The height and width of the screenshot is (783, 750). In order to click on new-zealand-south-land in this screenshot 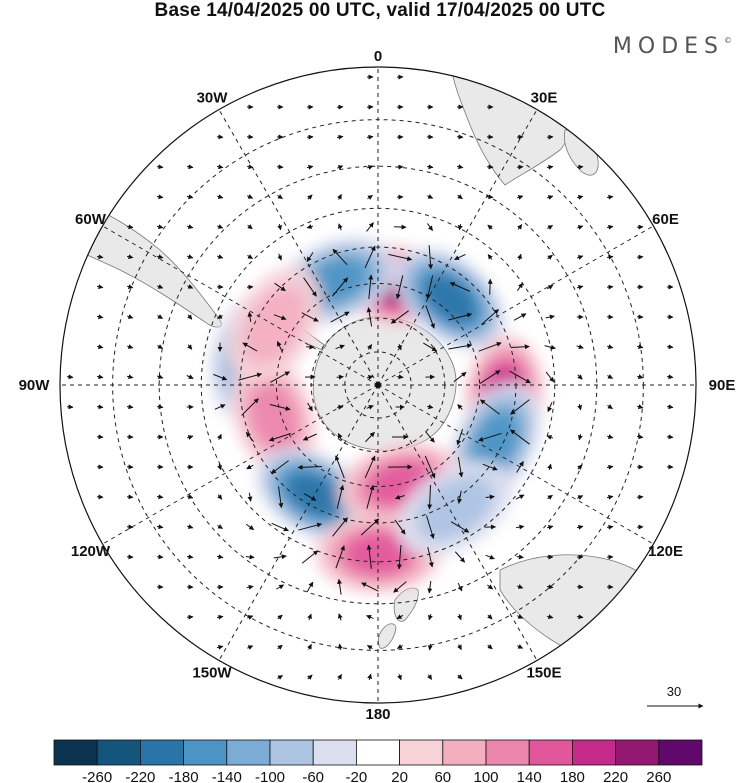, I will do `click(387, 636)`.